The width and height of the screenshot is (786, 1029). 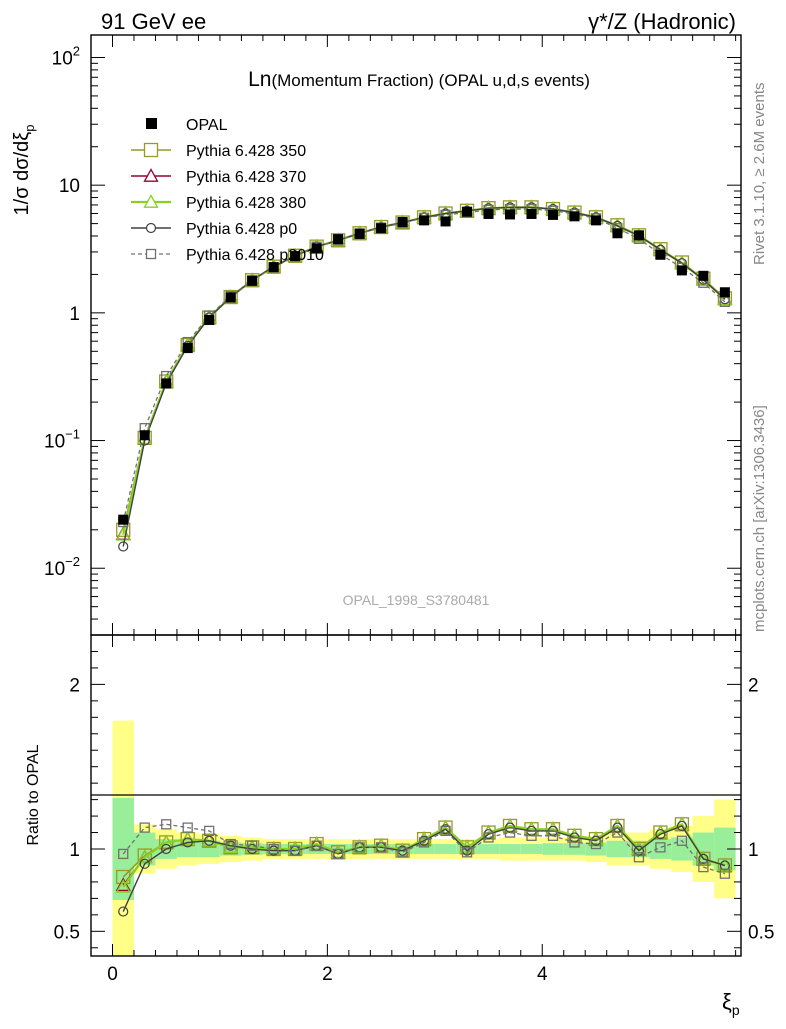 I want to click on legend-label: Pythia 6.428 370, so click(x=246, y=177).